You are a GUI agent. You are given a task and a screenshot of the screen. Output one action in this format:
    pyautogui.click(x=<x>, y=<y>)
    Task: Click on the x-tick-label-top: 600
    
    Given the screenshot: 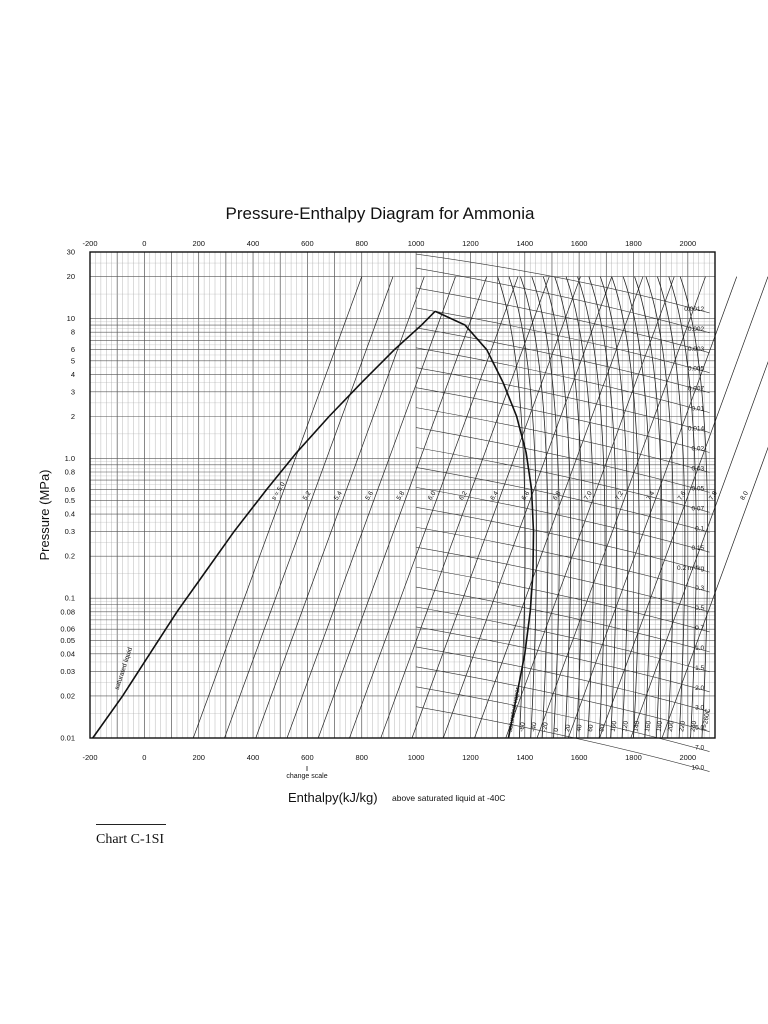 What is the action you would take?
    pyautogui.click(x=307, y=243)
    